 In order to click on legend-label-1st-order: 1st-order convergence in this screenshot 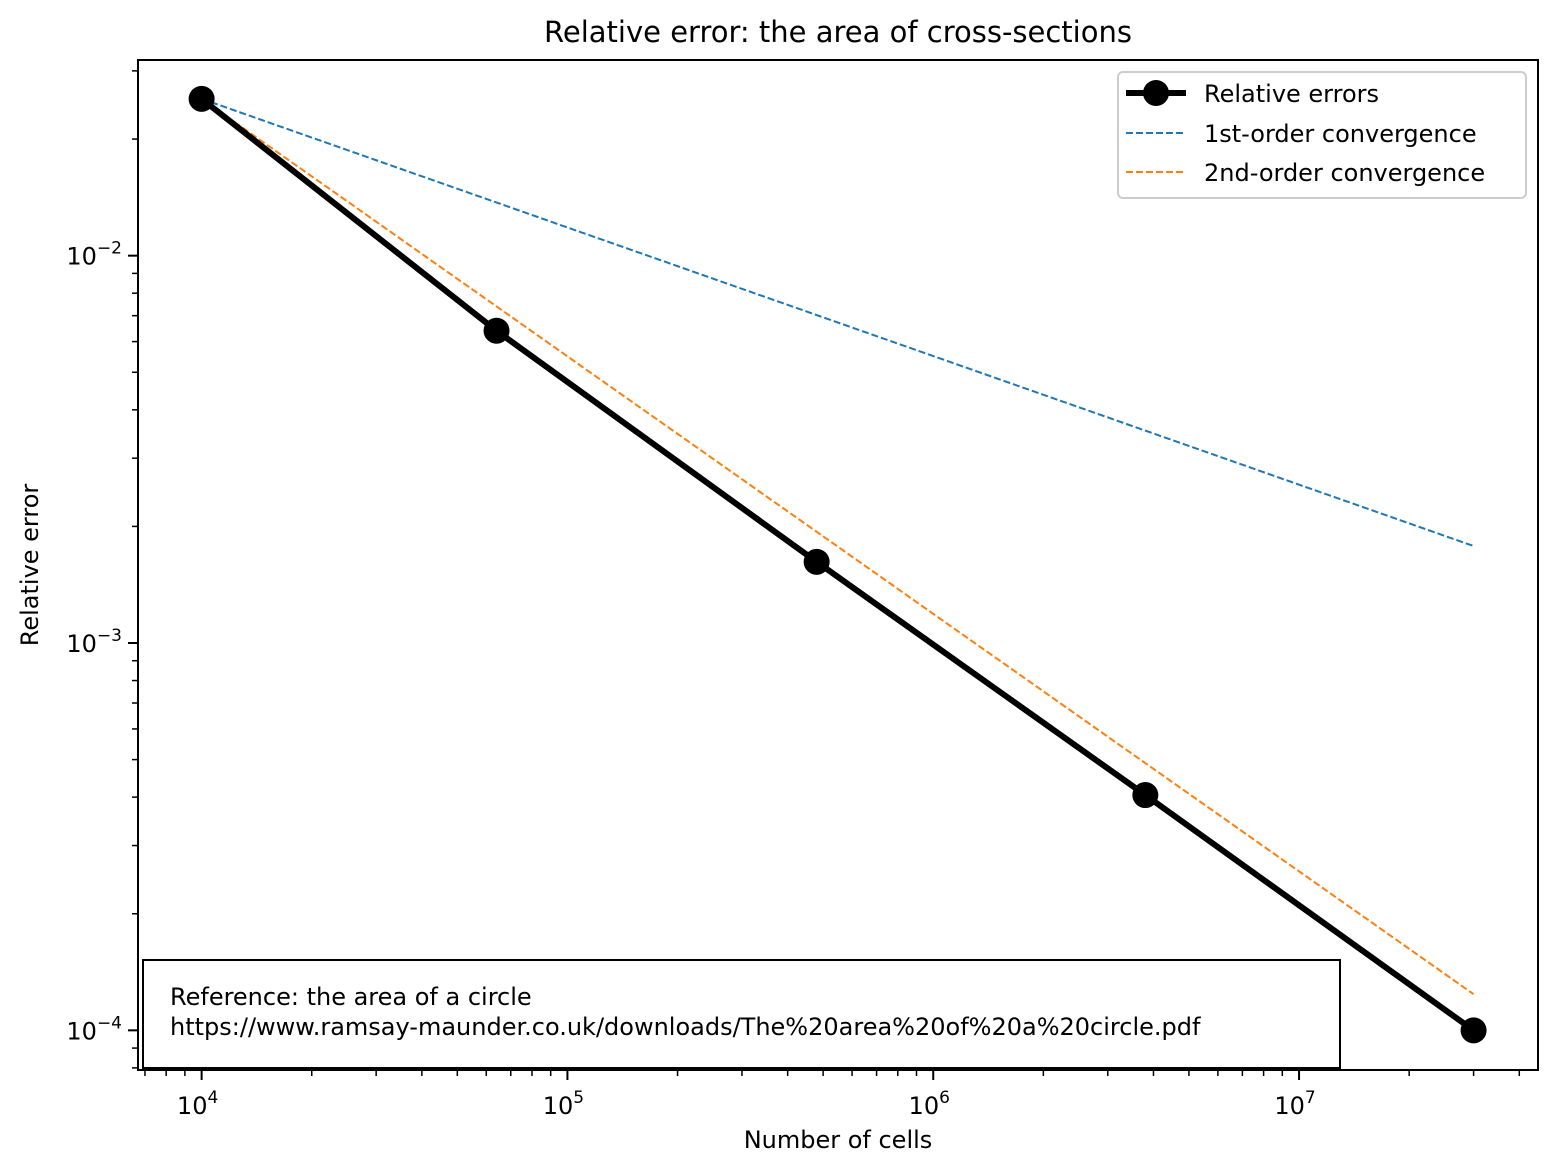, I will do `click(1340, 134)`.